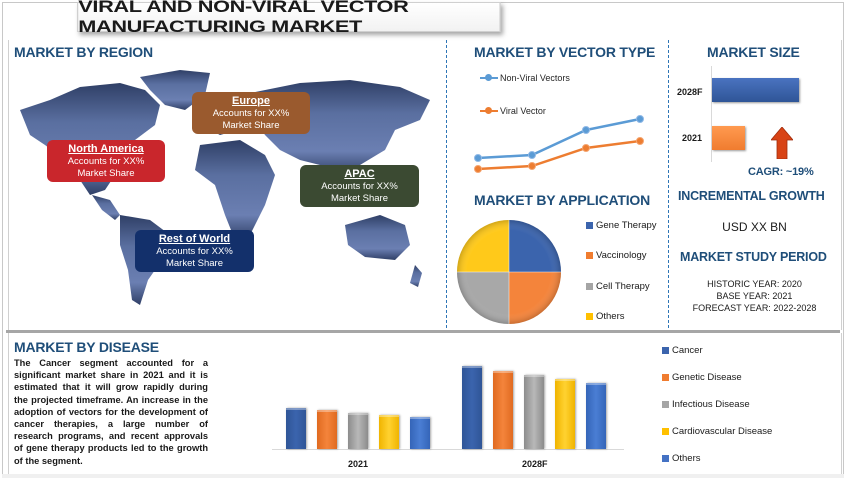 This screenshot has width=846, height=479. Describe the element at coordinates (251, 101) in the screenshot. I see `region-name: Europe` at that location.